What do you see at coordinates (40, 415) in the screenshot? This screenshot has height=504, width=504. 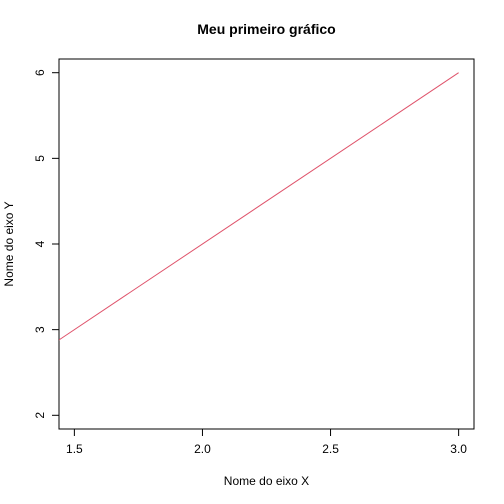 I see `y-tick-label: 2` at bounding box center [40, 415].